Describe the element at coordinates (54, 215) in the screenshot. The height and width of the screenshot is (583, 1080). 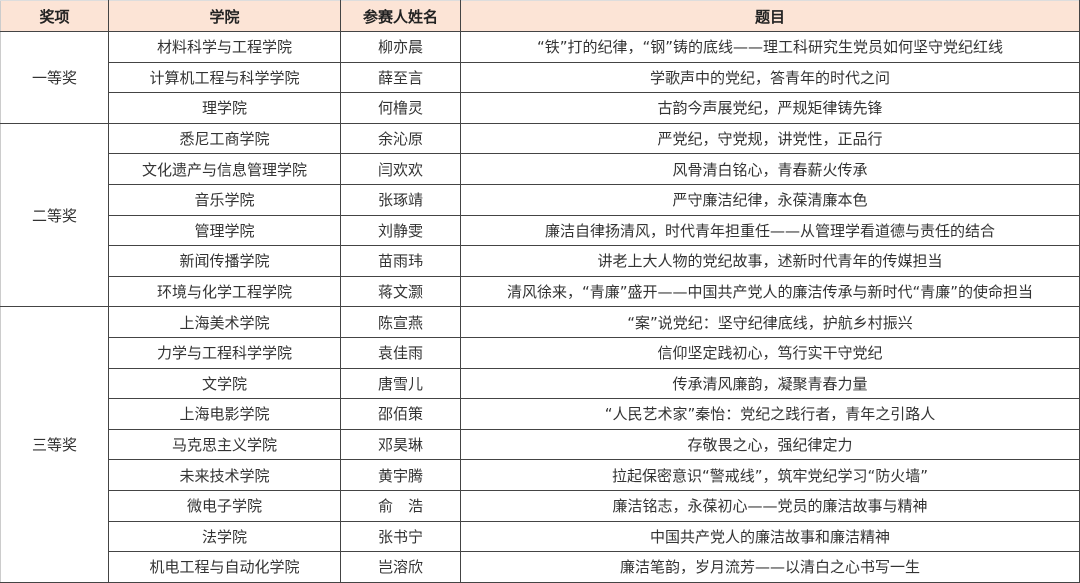
I see `award-cell: 二等奖` at that location.